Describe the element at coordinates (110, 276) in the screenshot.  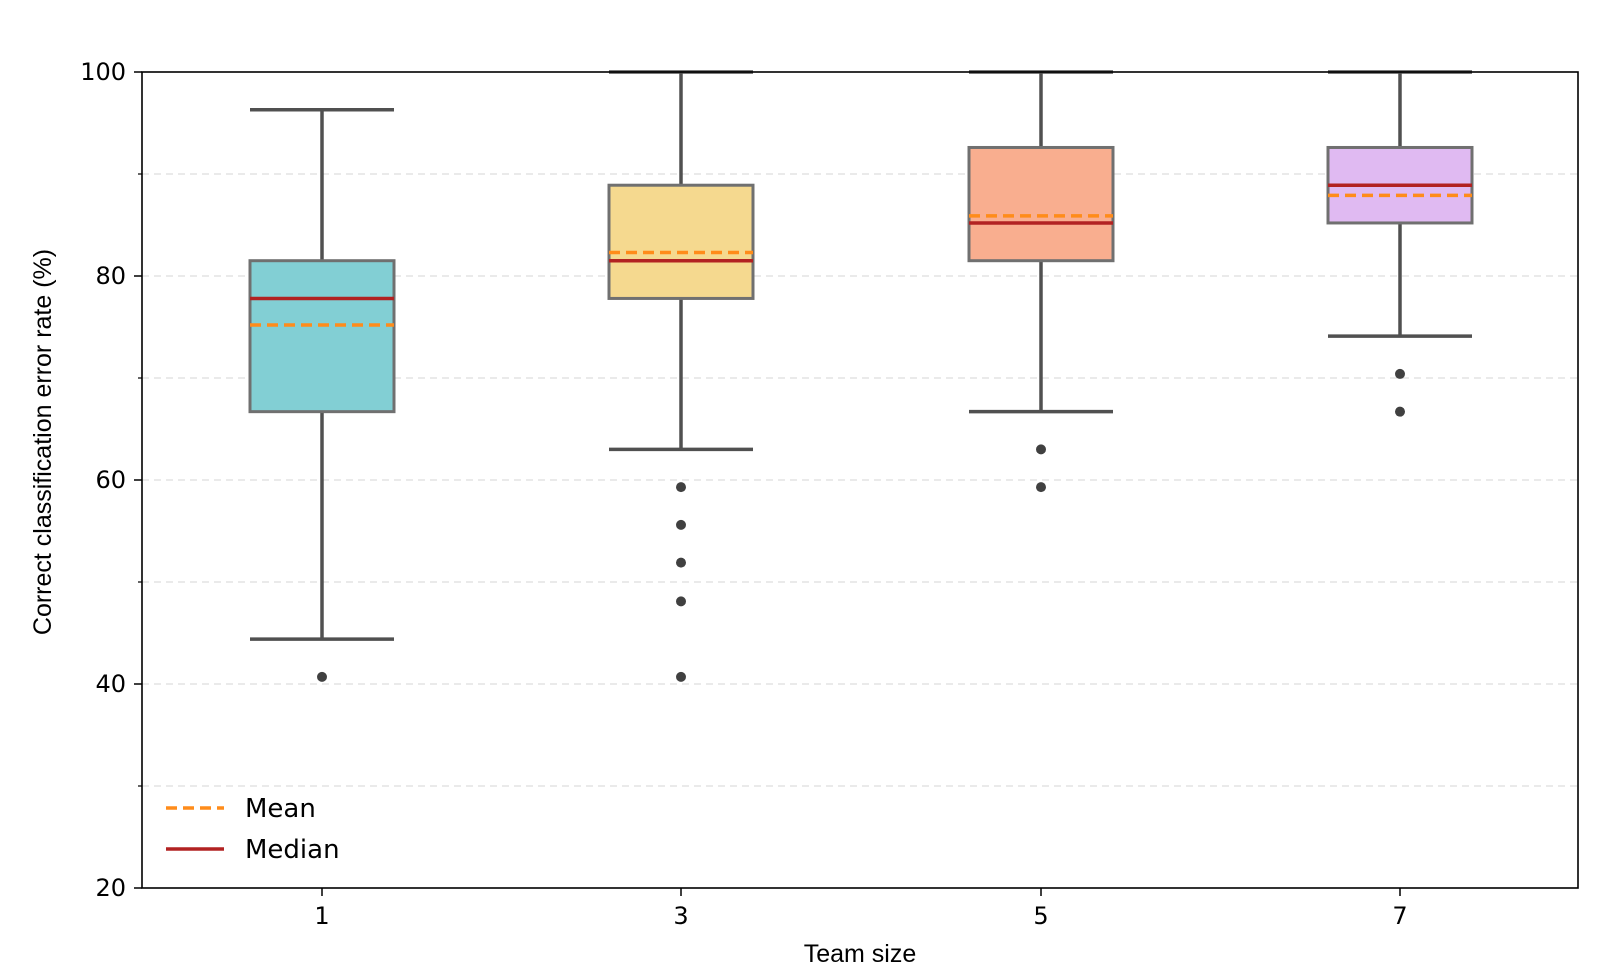
I see `y-tick-label-80: 80` at that location.